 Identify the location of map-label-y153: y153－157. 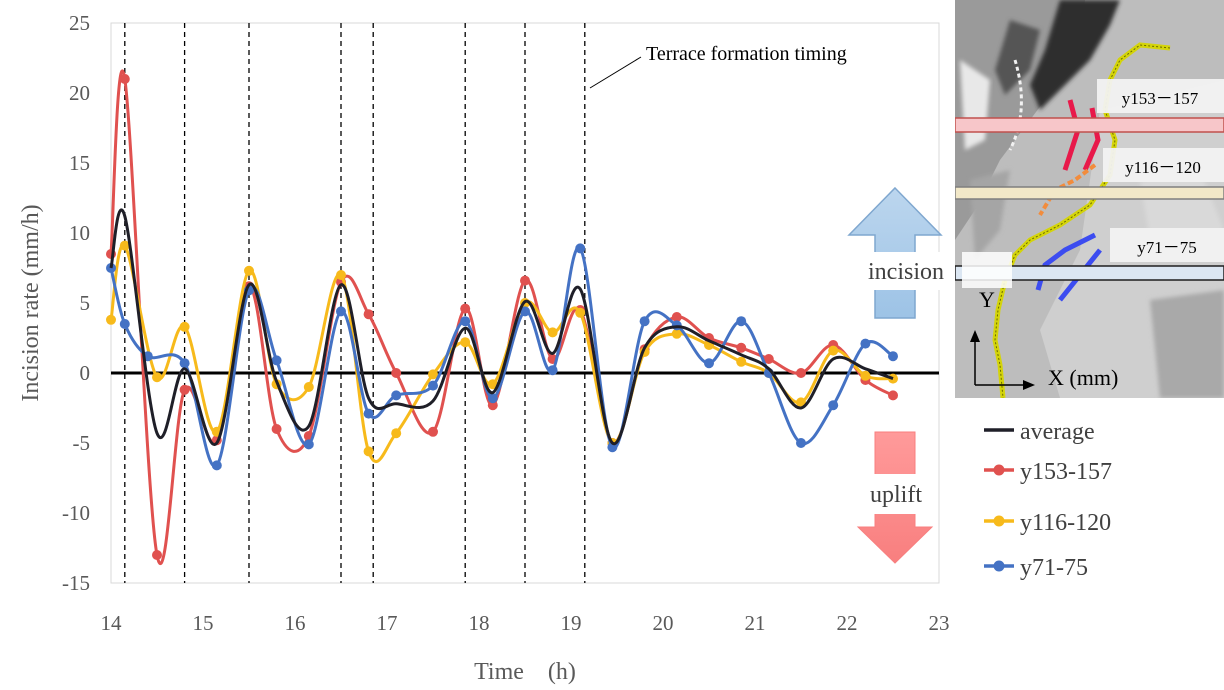
(1160, 98).